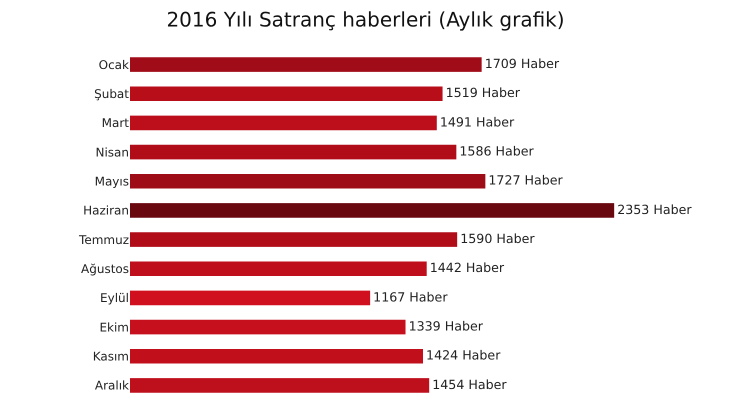 Image resolution: width=731 pixels, height=410 pixels. Describe the element at coordinates (654, 209) in the screenshot. I see `data-label: 2353 Haber` at that location.